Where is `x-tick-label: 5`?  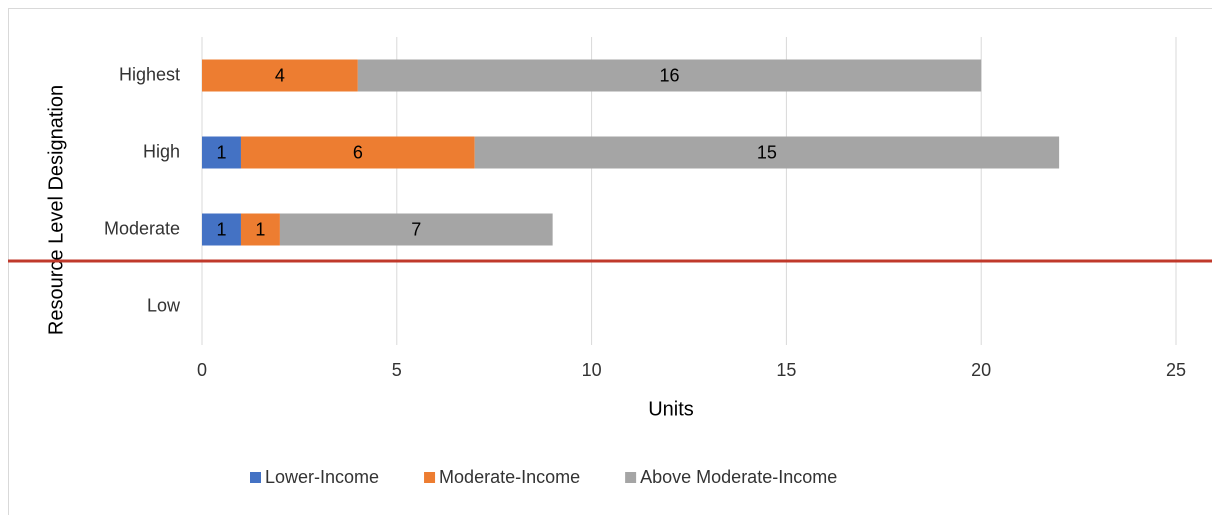
x-tick-label: 5 is located at coordinates (397, 370).